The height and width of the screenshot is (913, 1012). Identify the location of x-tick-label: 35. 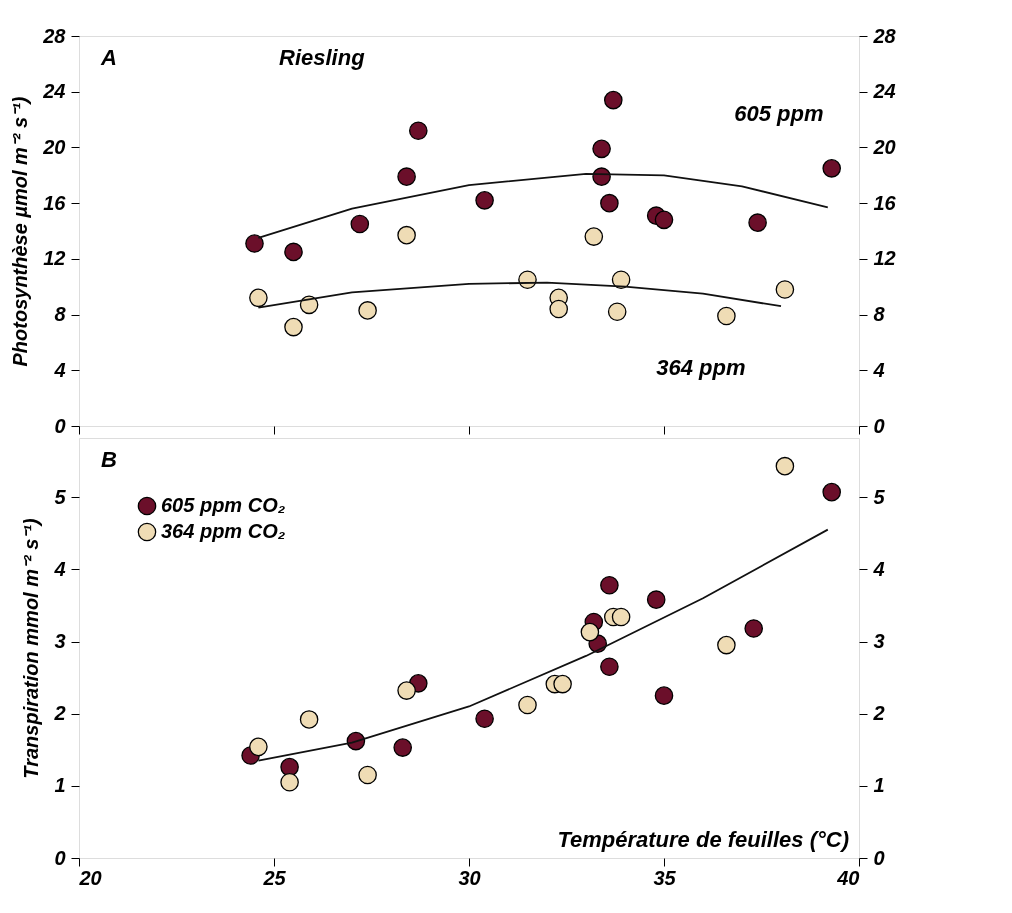
(665, 877).